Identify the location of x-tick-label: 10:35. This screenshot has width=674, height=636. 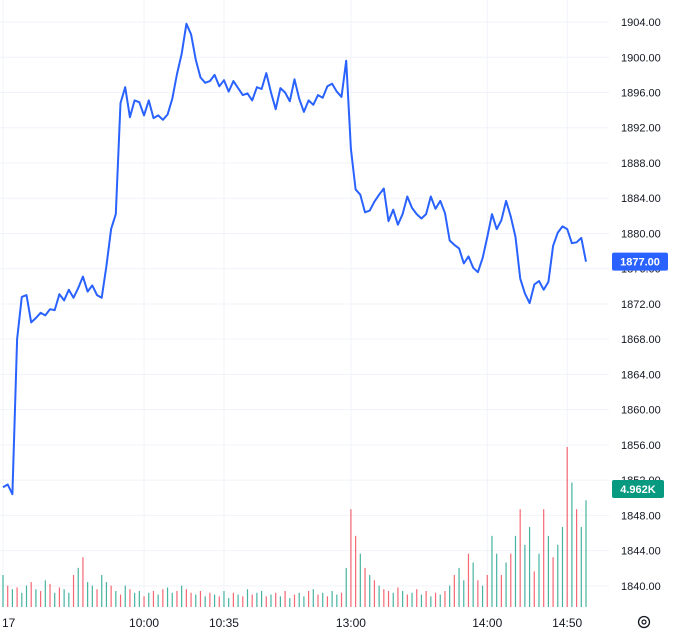
(224, 623).